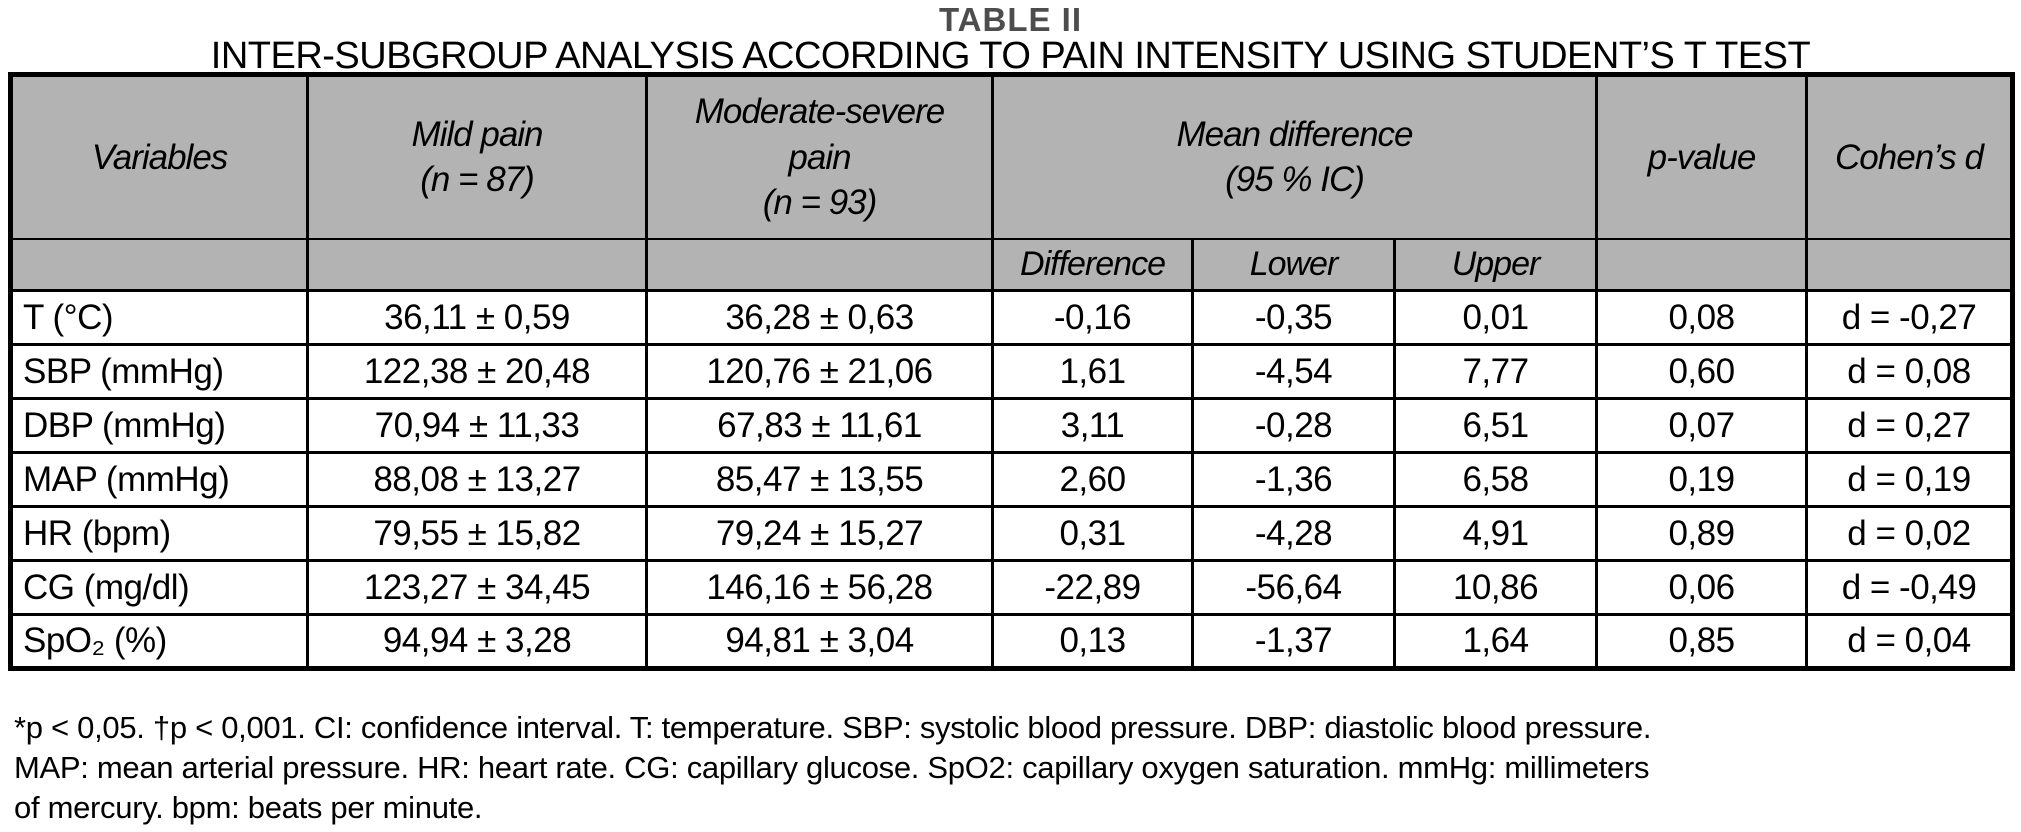 The height and width of the screenshot is (832, 2021). Describe the element at coordinates (819, 317) in the screenshot. I see `cell-moderate: 36,28 ± 0,63` at that location.